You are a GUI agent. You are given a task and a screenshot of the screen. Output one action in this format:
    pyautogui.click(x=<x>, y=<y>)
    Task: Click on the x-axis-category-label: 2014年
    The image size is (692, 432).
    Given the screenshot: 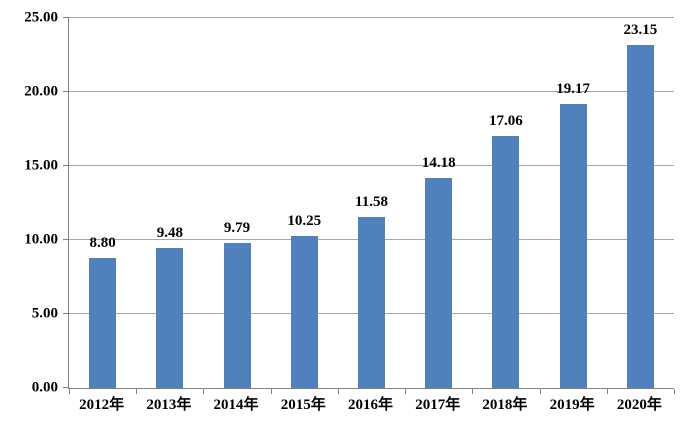 What is the action you would take?
    pyautogui.click(x=236, y=405)
    